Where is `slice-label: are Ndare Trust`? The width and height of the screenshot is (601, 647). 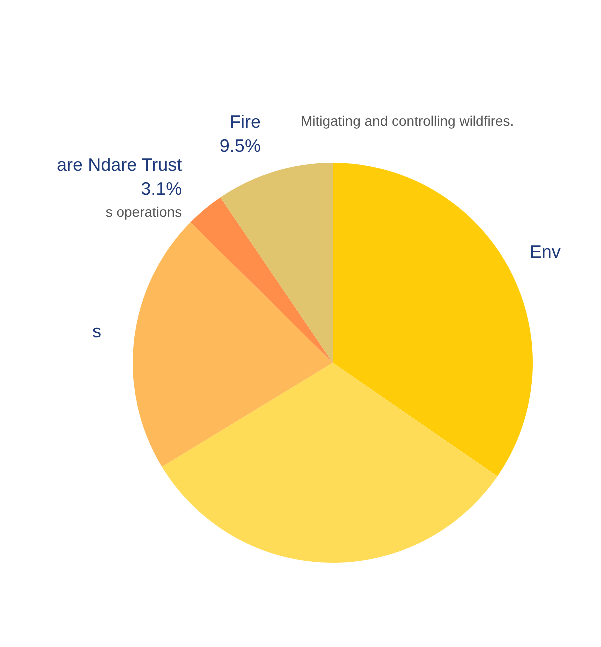
slice-label: are Ndare Trust is located at coordinates (119, 164).